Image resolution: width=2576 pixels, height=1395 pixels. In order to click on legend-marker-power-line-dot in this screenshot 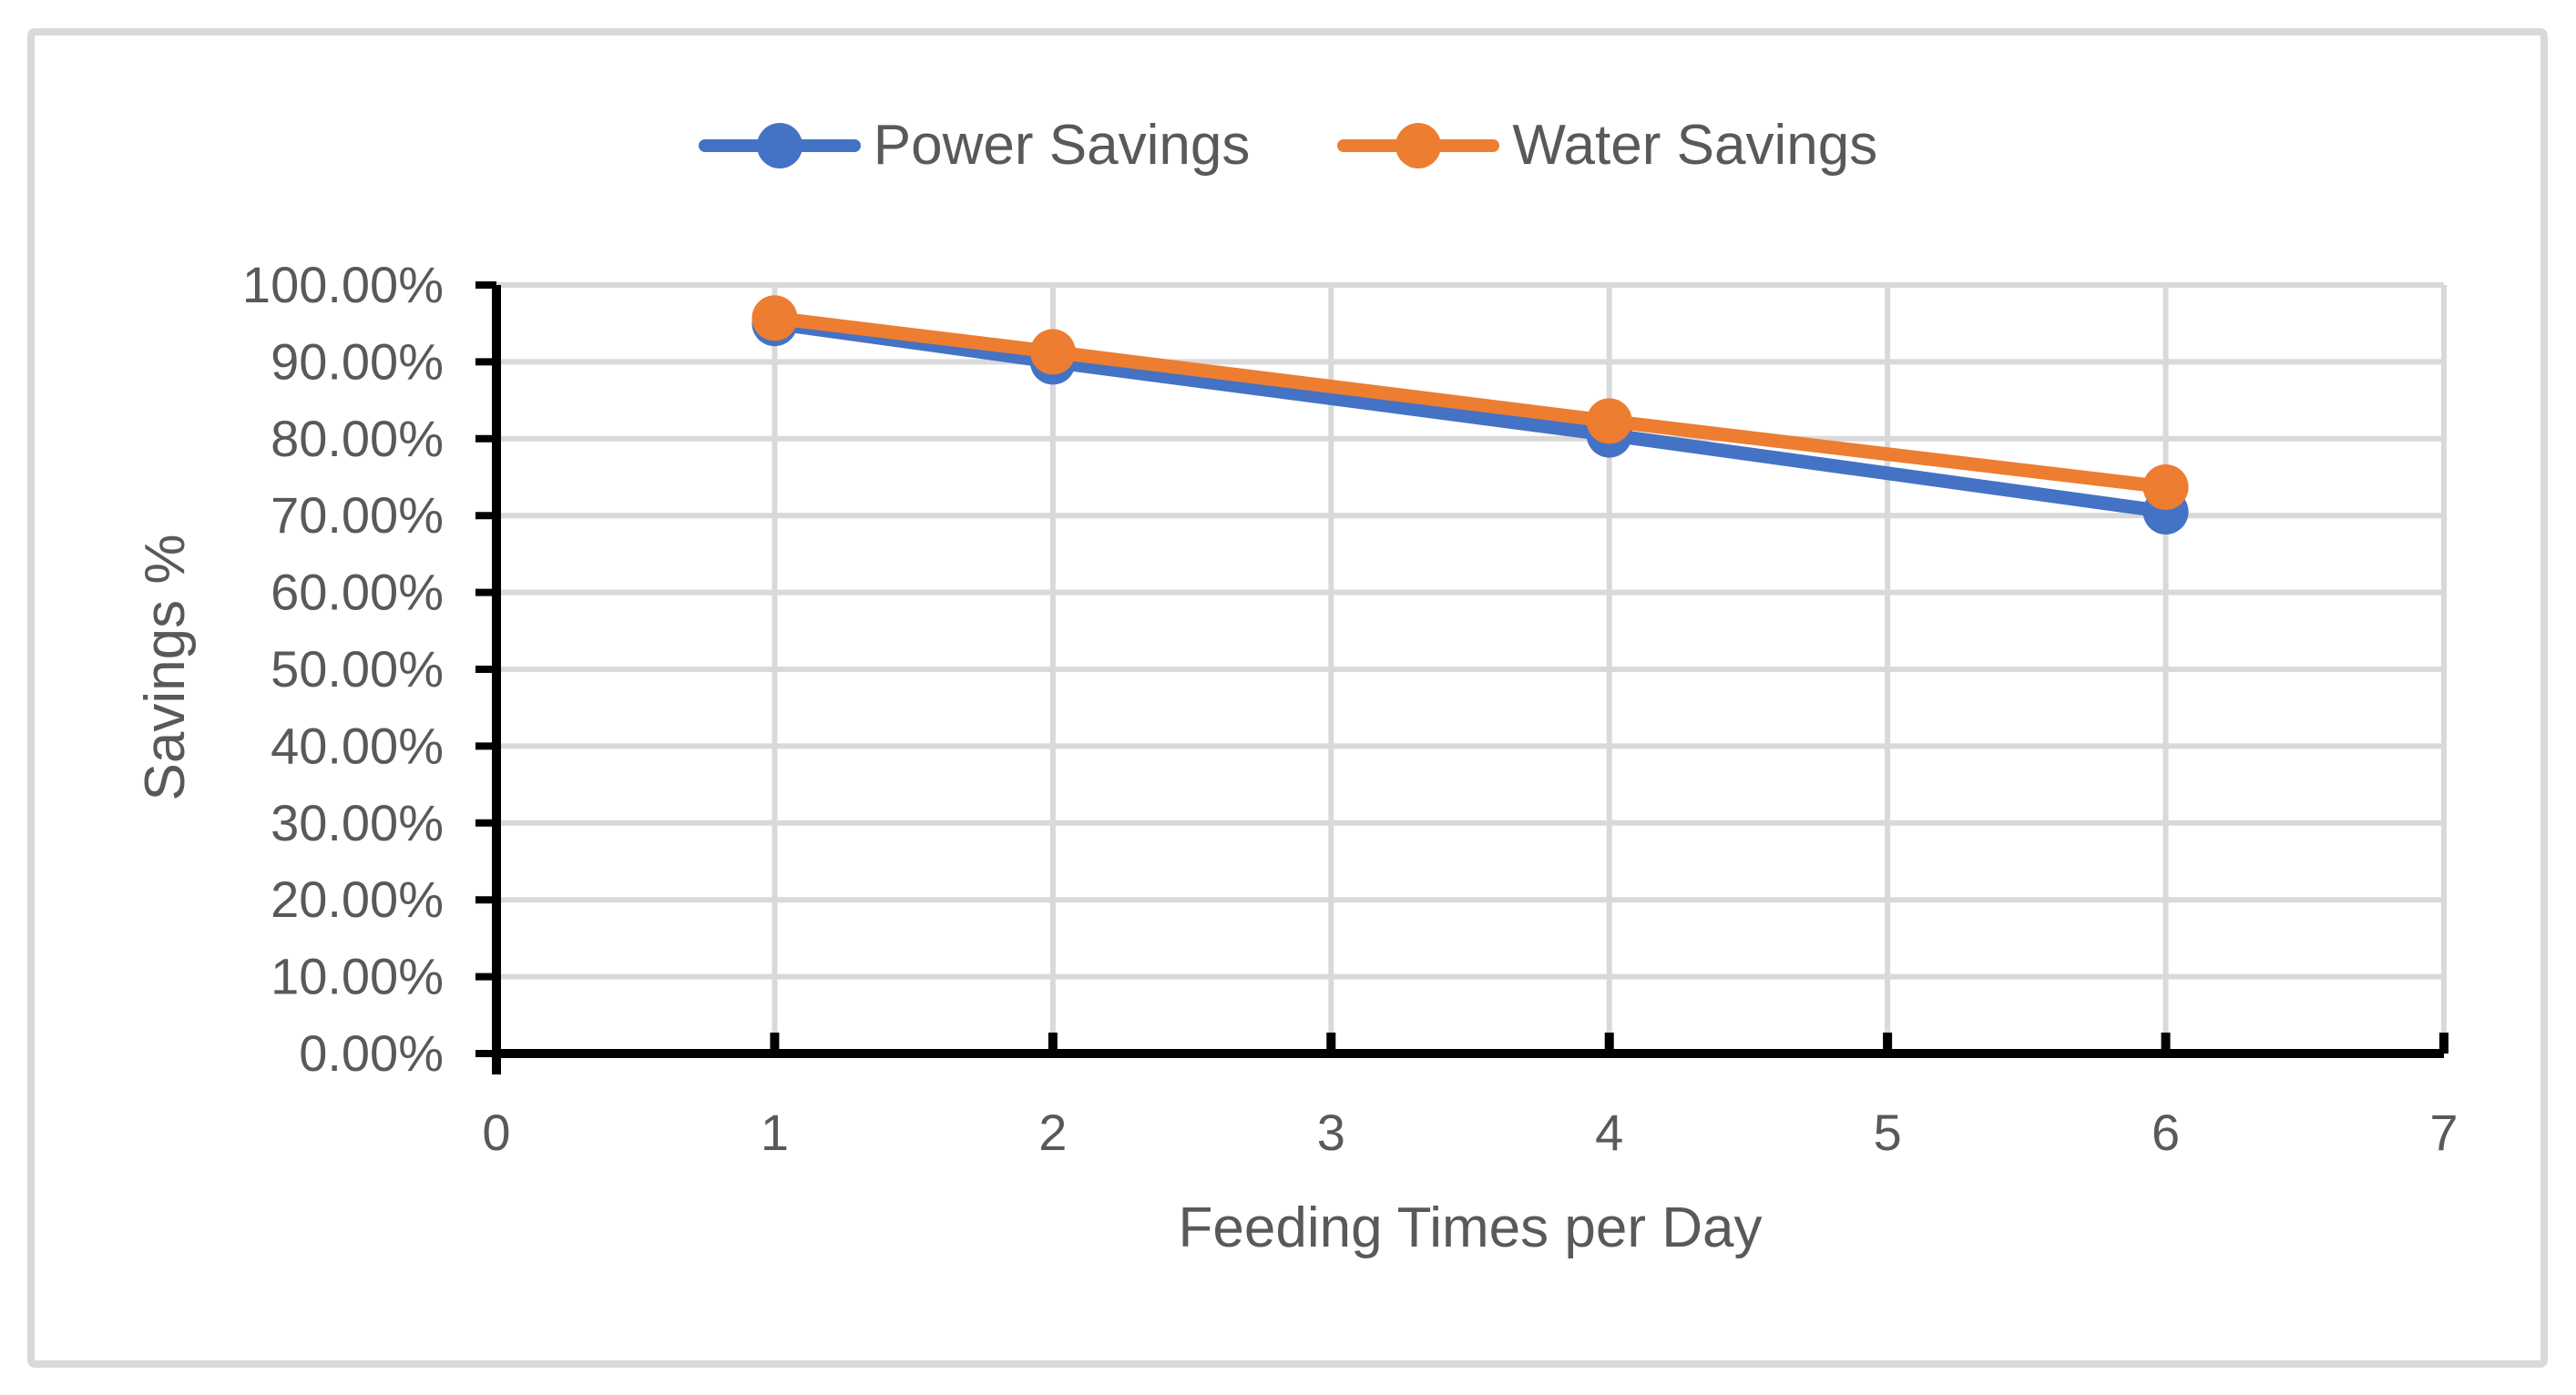, I will do `click(779, 145)`.